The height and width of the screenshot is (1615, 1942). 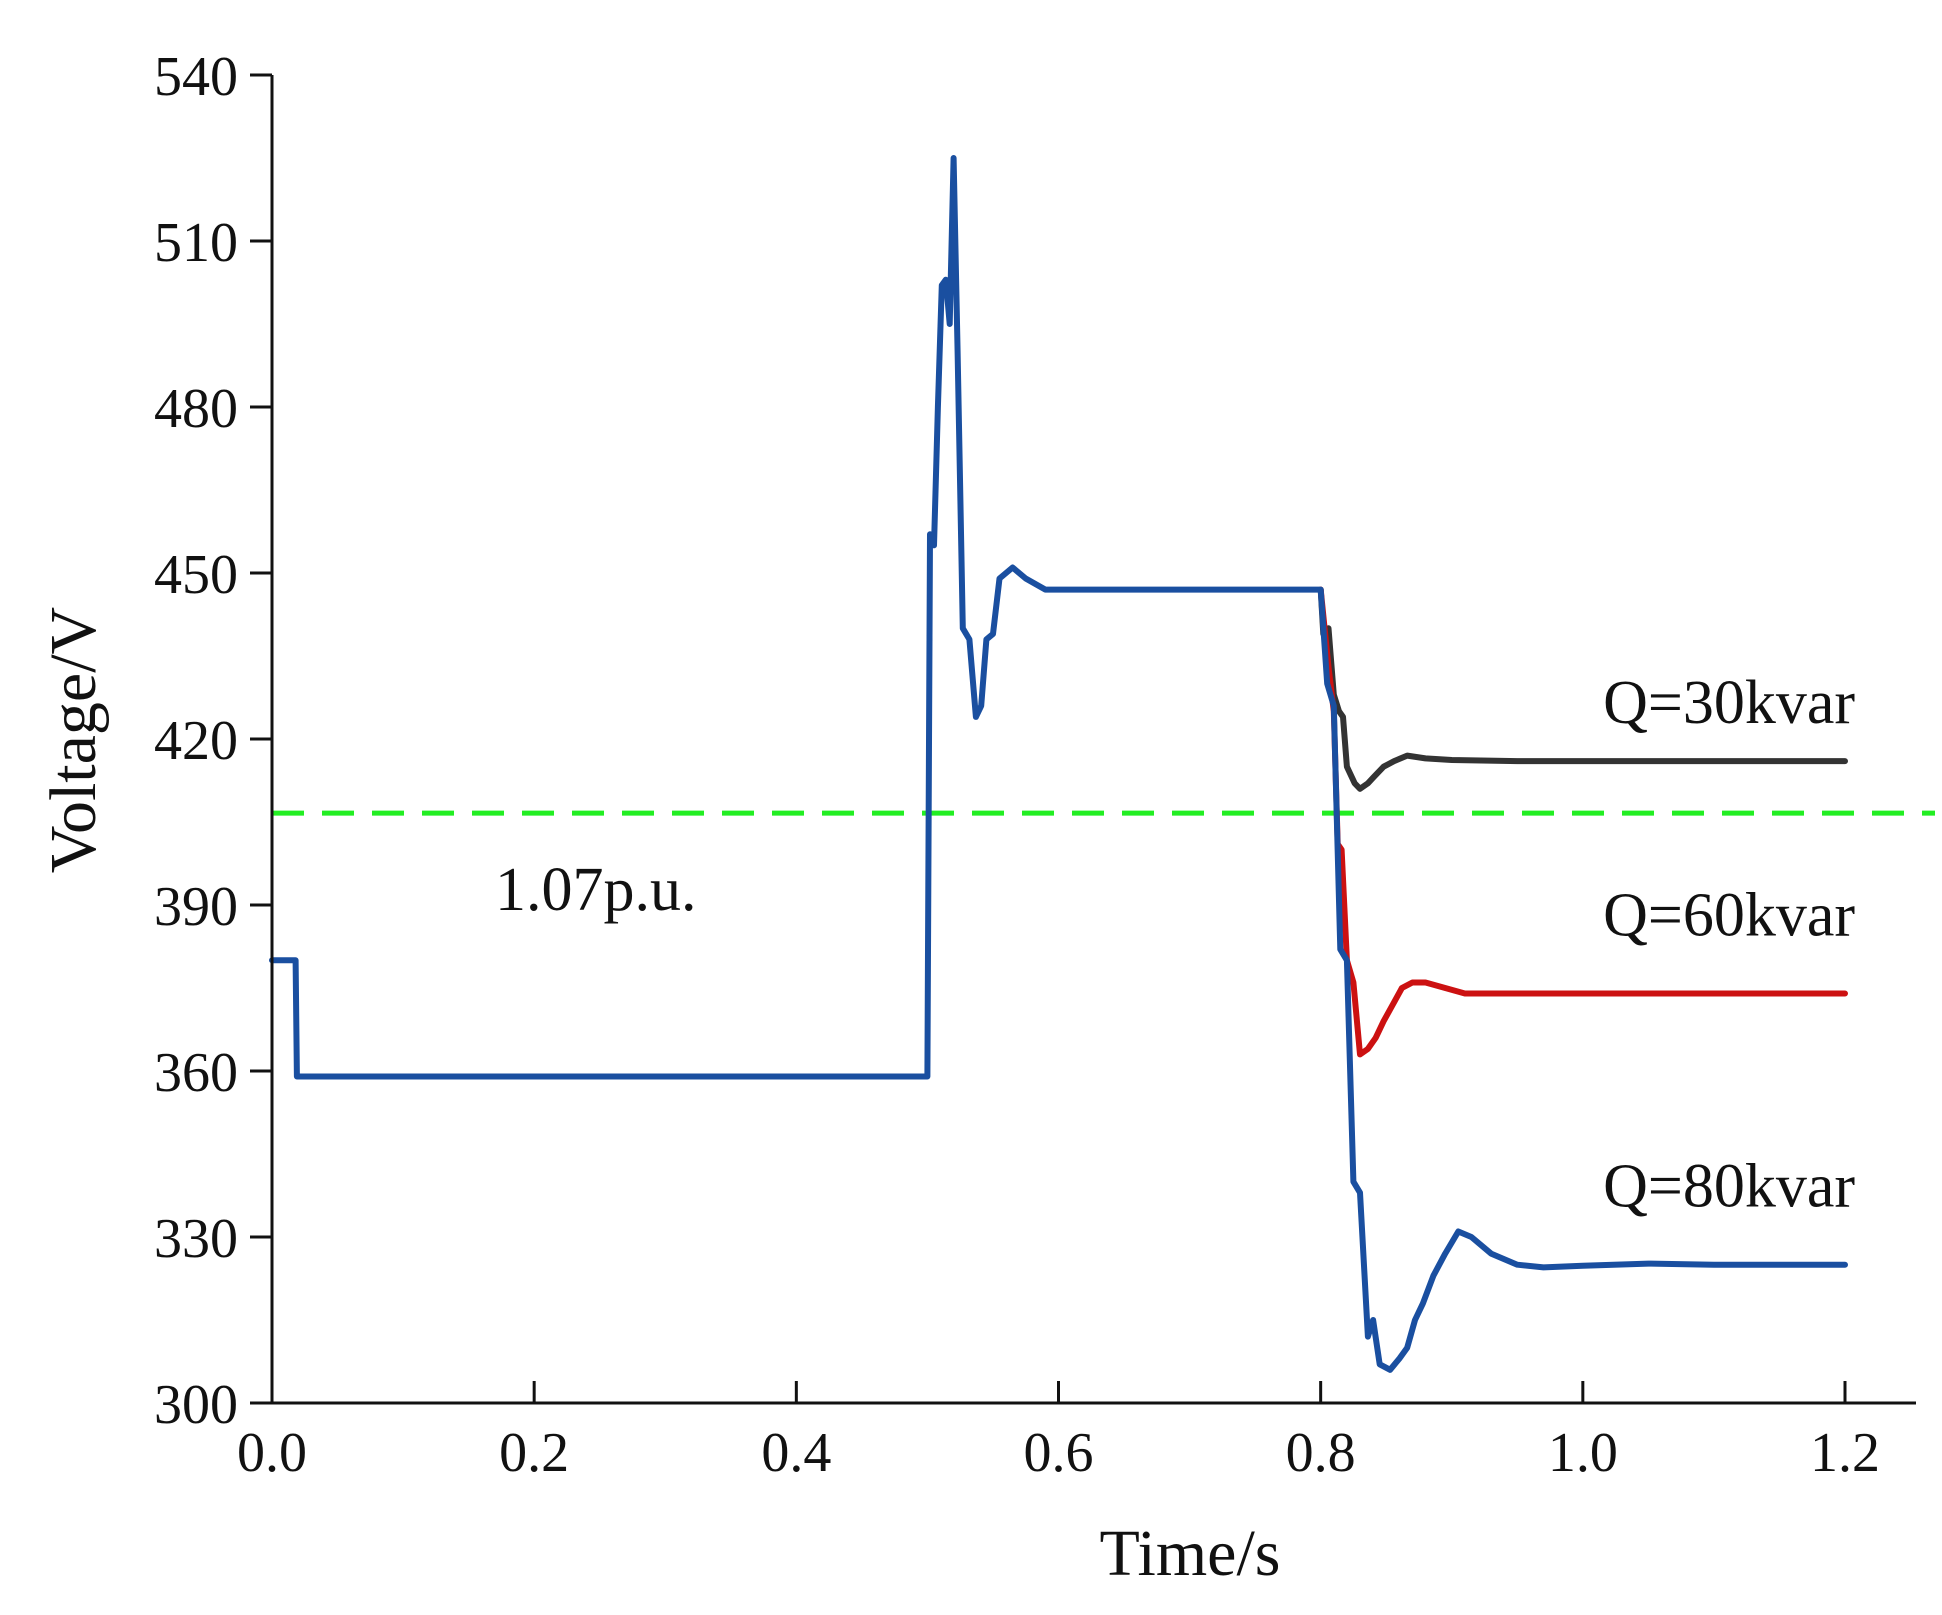 I want to click on y-tick-label: 450, so click(x=196, y=575).